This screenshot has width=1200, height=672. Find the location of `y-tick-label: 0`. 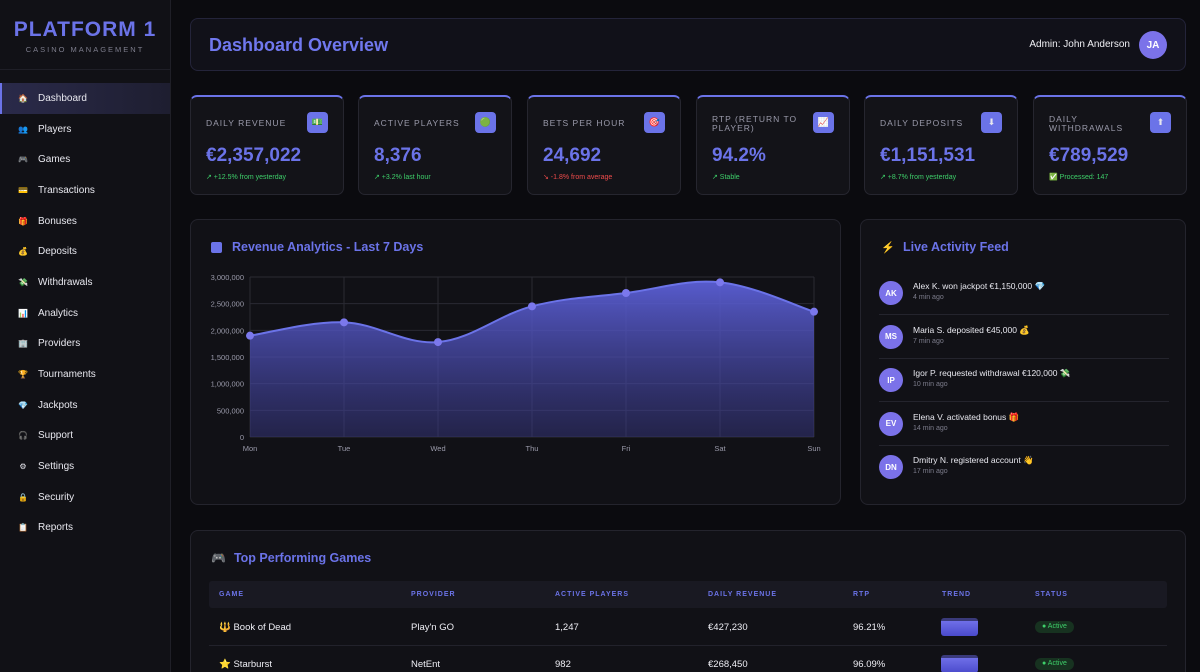

y-tick-label: 0 is located at coordinates (242, 437).